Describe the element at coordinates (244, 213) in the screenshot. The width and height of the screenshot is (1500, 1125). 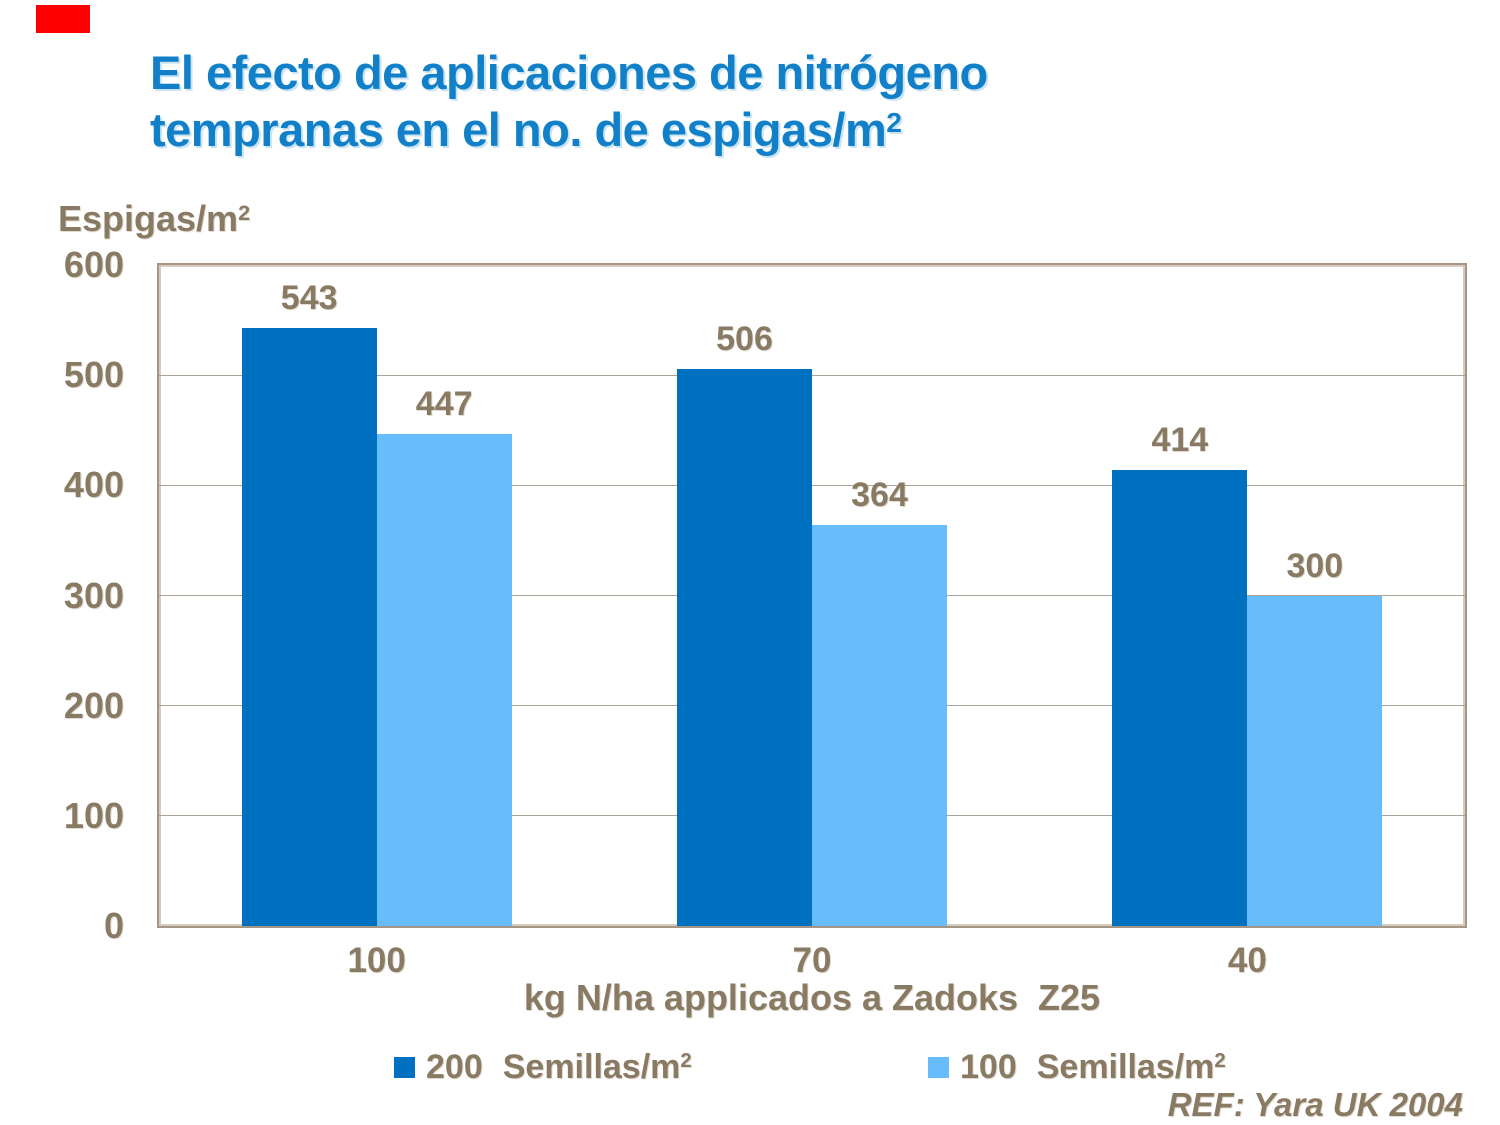
I see `y-axis-title-superscript: 2` at that location.